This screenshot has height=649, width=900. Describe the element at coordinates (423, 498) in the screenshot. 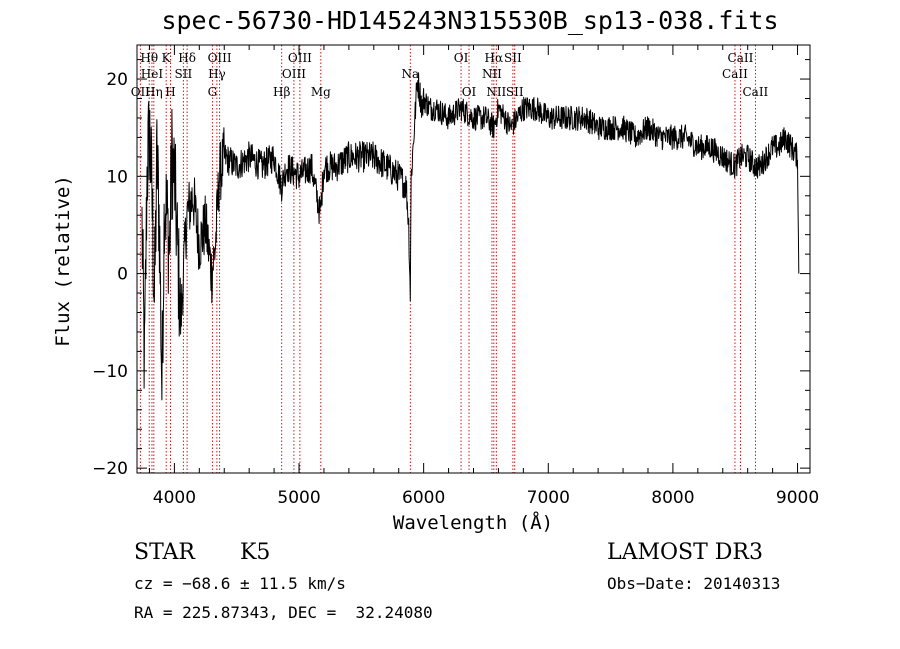

I see `x-tick-label-6000: 6000` at that location.